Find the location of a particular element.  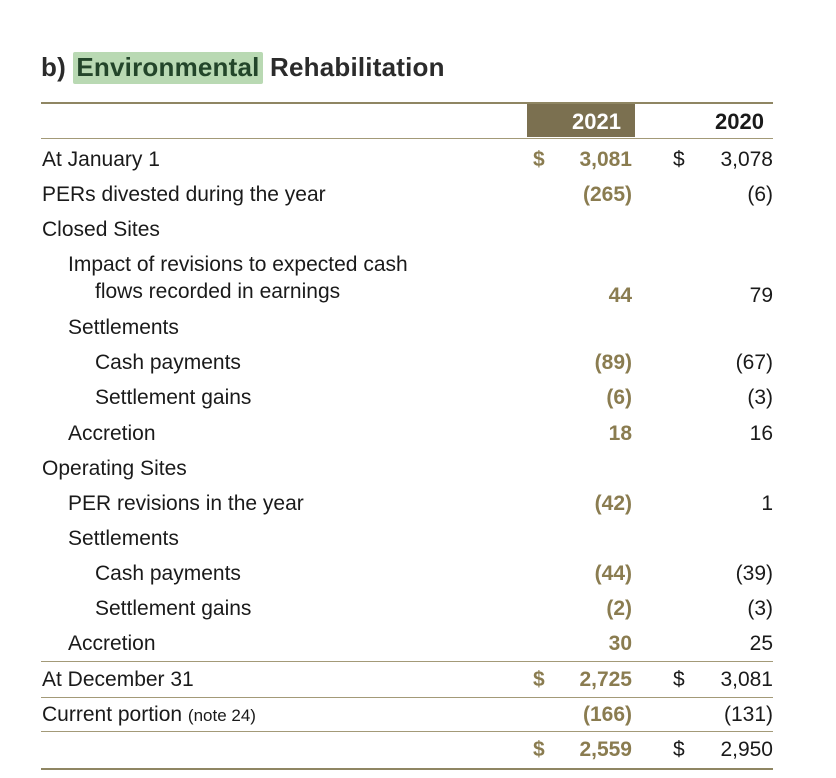

row-label: PERs divested during the year is located at coordinates (184, 194).